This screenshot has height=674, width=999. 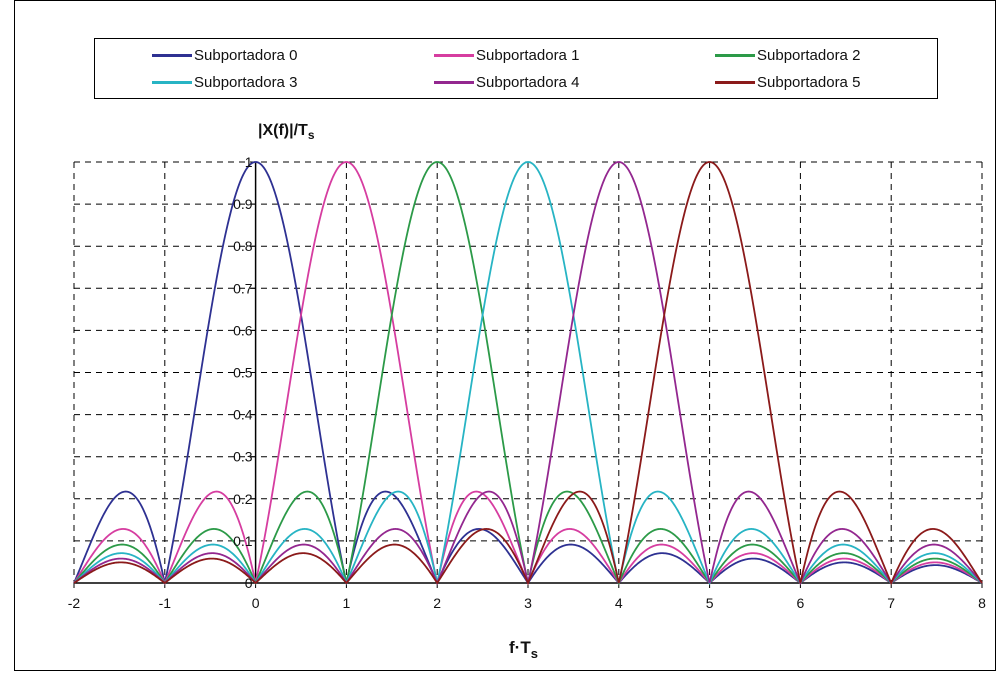 What do you see at coordinates (809, 55) in the screenshot?
I see `legend-label: Subportadora 2` at bounding box center [809, 55].